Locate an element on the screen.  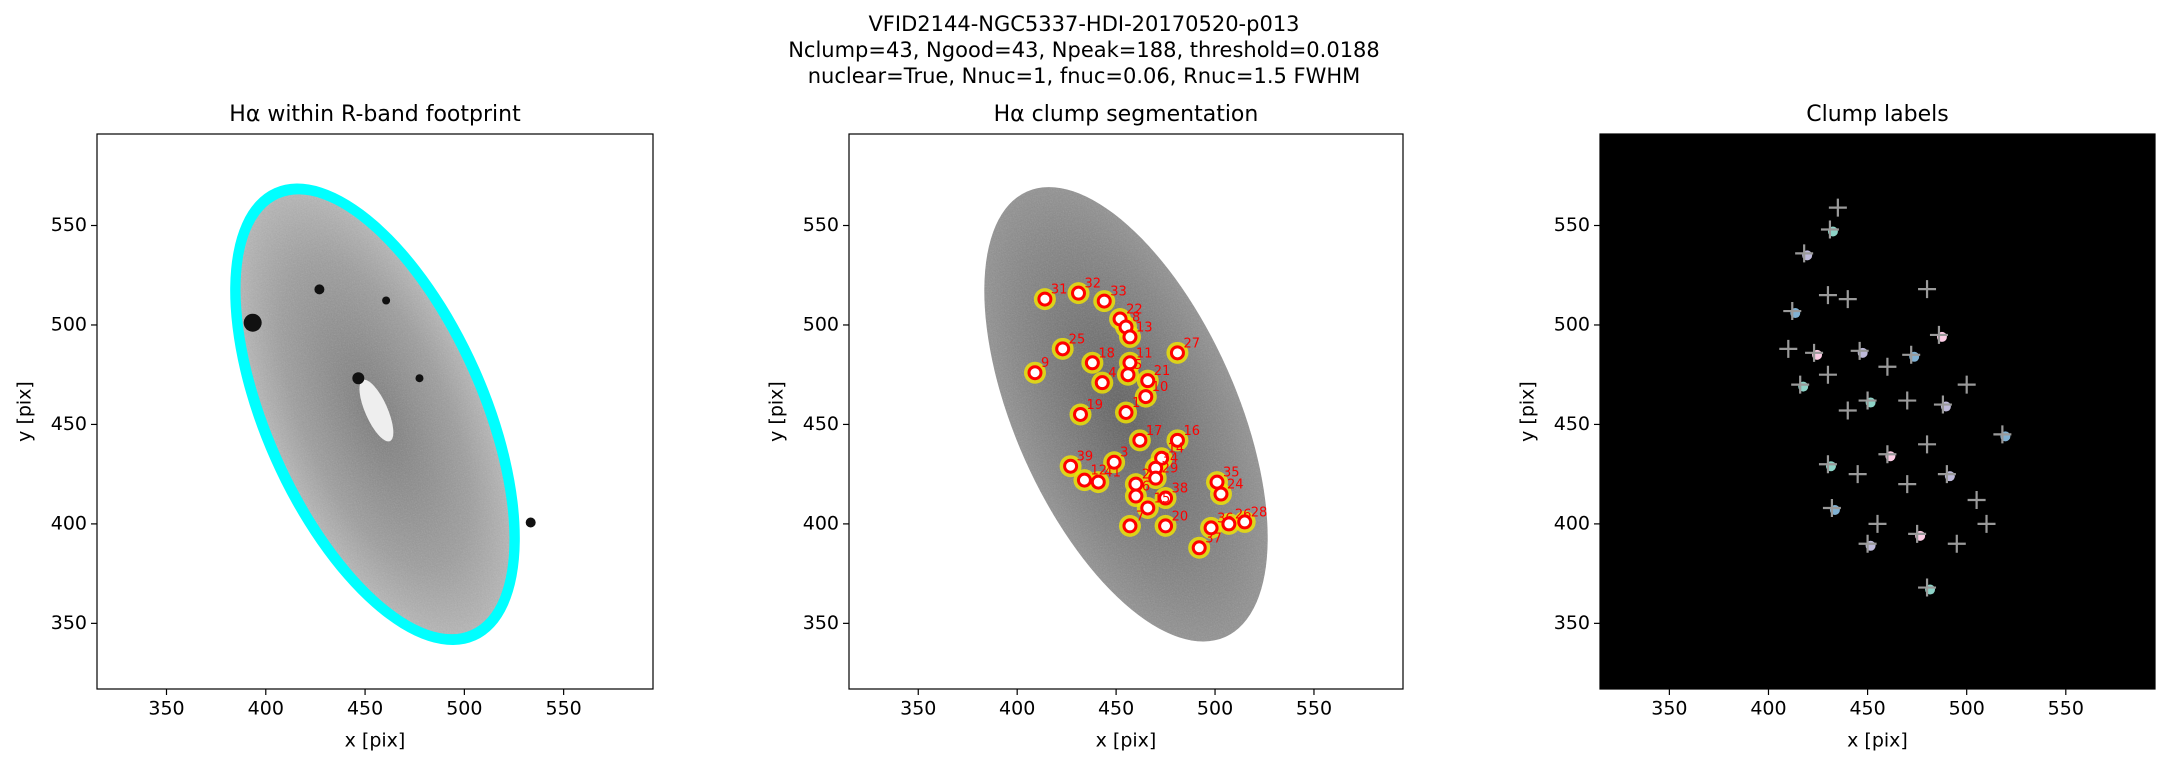
clump-label: 16 is located at coordinates (1191, 431).